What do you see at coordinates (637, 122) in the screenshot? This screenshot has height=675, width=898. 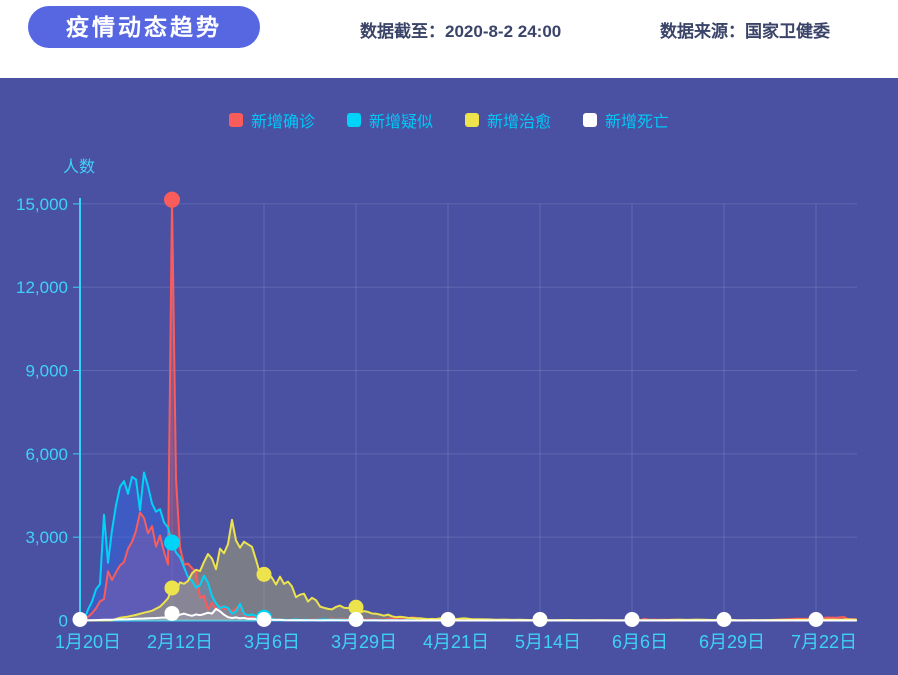 I see `legend-label-new-deaths: 新增死亡` at bounding box center [637, 122].